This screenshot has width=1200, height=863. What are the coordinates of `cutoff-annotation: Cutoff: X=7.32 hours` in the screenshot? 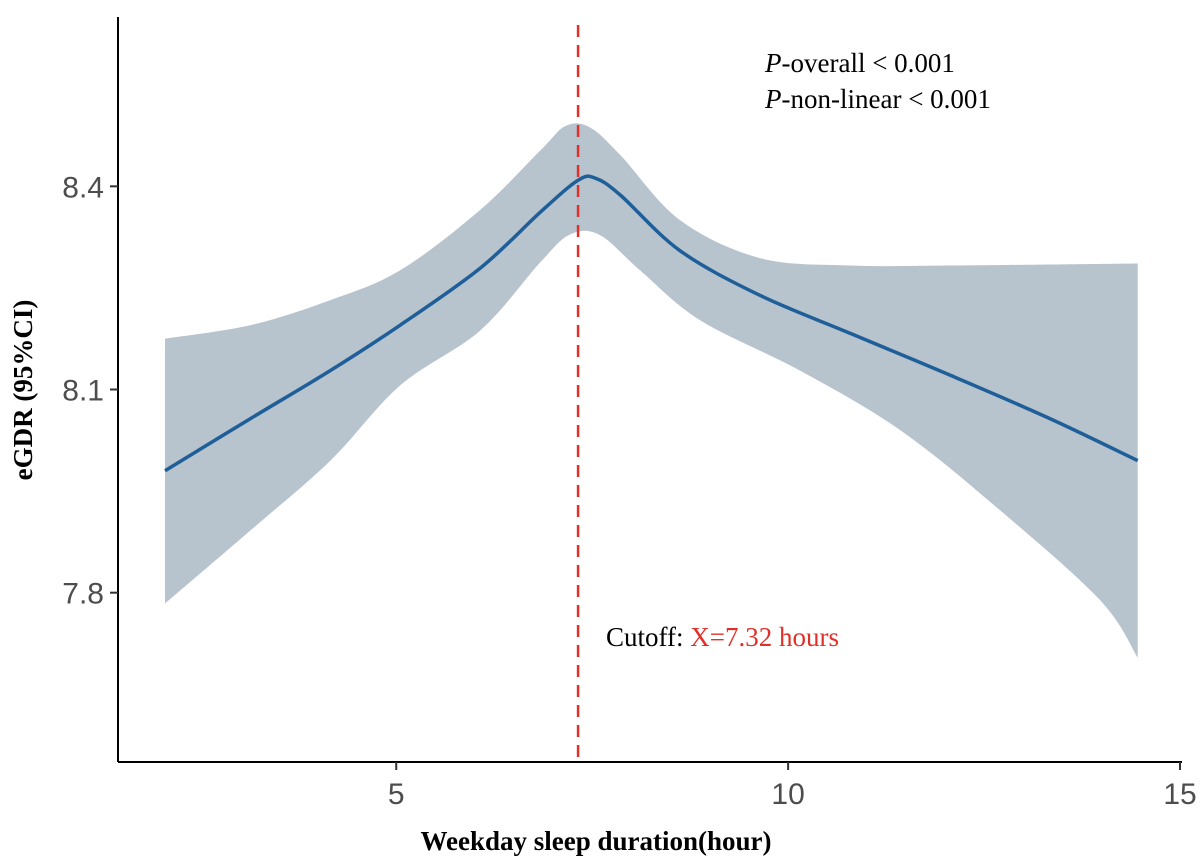 It's located at (722, 637).